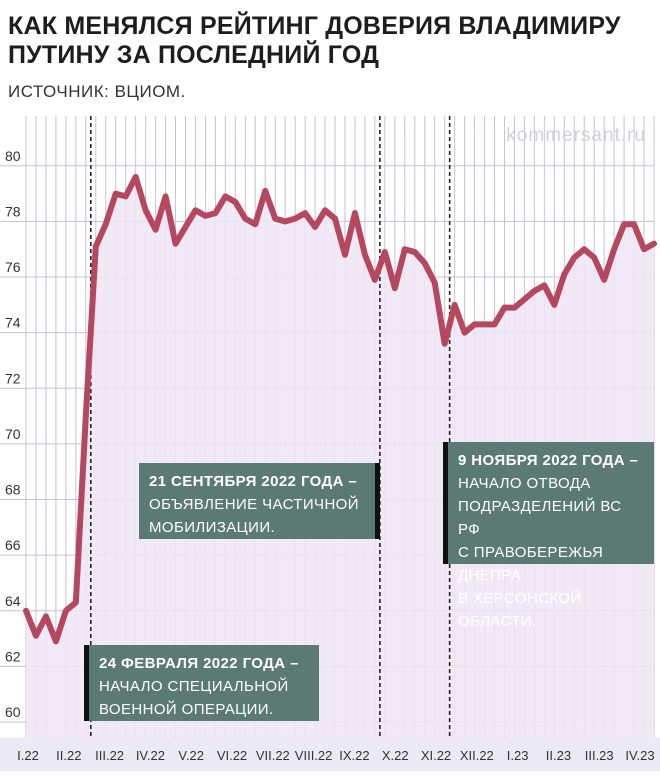 Image resolution: width=660 pixels, height=779 pixels. What do you see at coordinates (531, 564) in the screenshot?
I see `callout-kherson-withdrawal-text: С ПРАВОБЕРЕЖЬЯ ДНЕПРА` at bounding box center [531, 564].